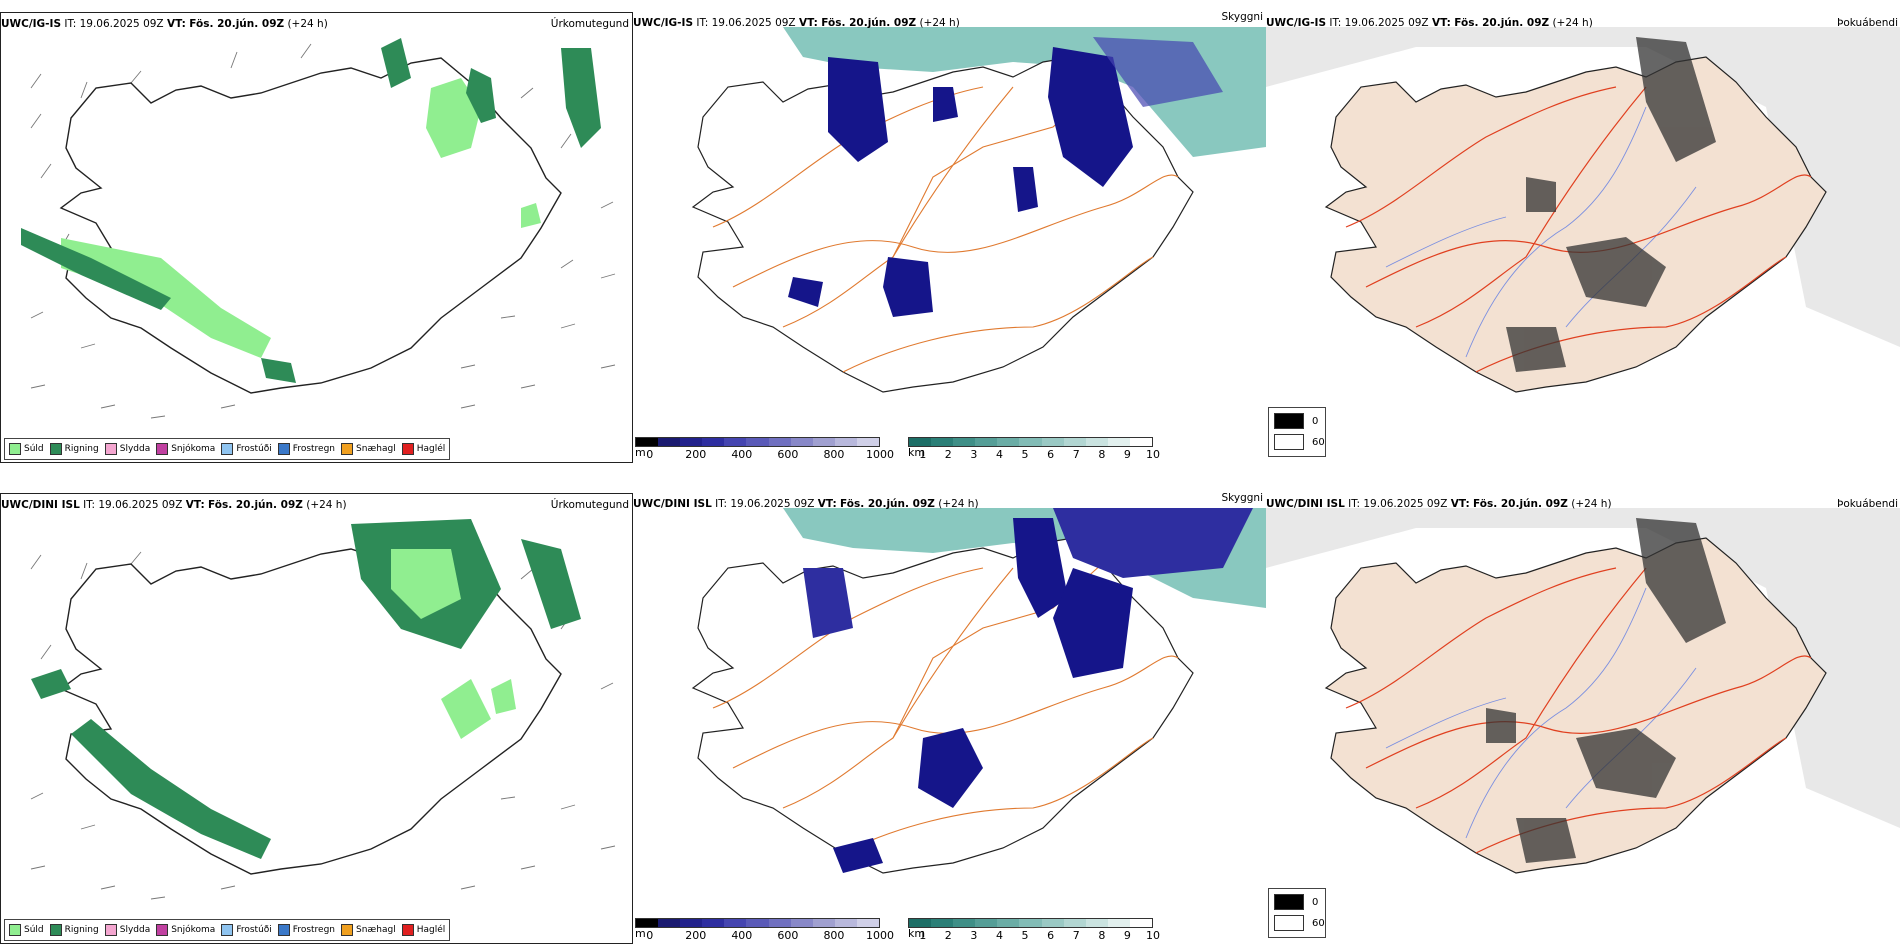 This screenshot has width=1900, height=950. Describe the element at coordinates (696, 935) in the screenshot. I see `colorbar-tick: 200` at that location.